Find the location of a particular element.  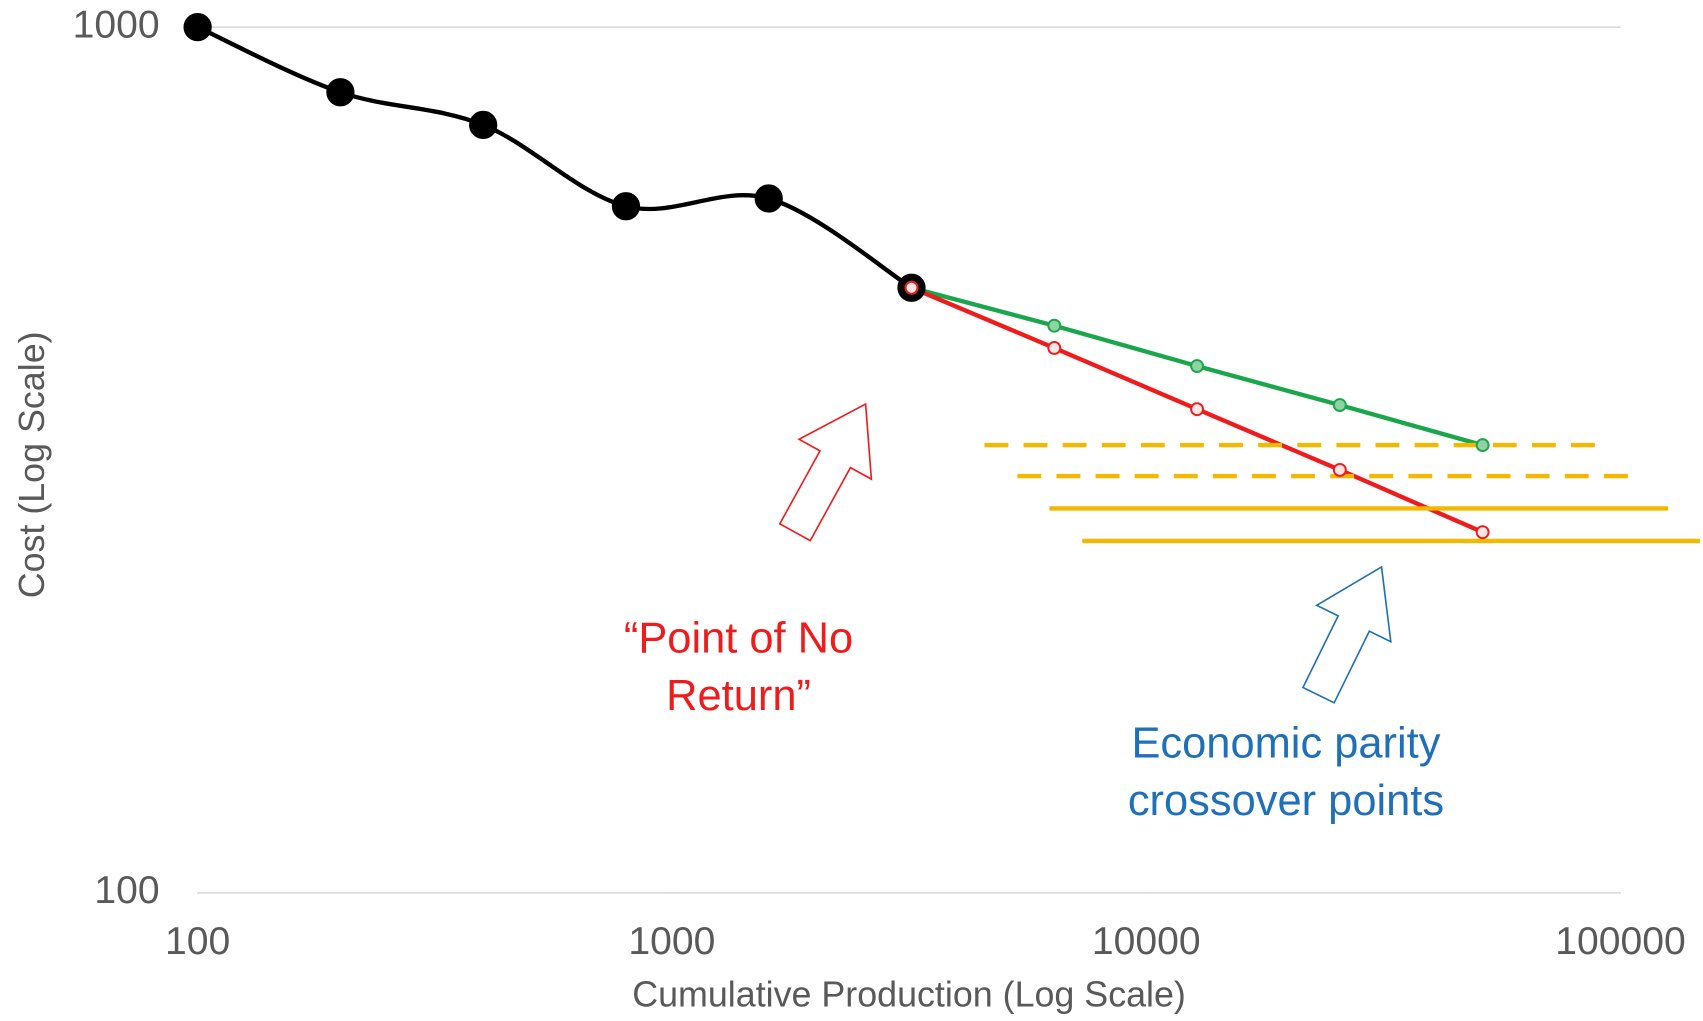

y-tick-label: 100 is located at coordinates (126, 890).